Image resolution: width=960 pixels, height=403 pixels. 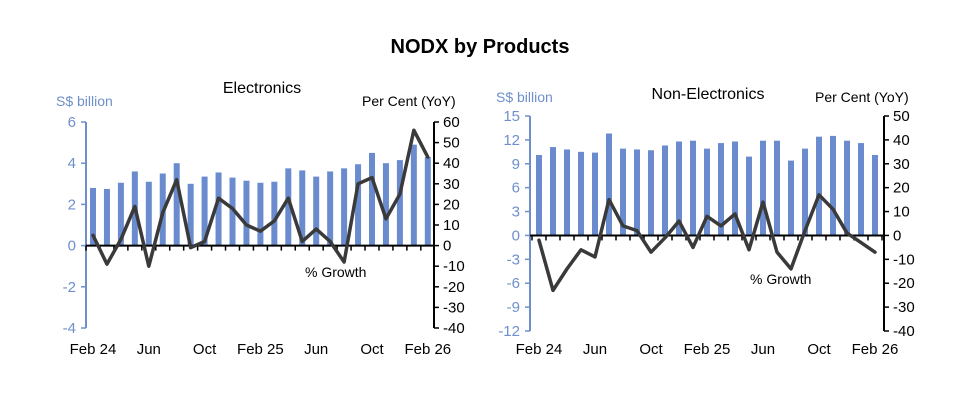 I want to click on main-title: NODX by Products, so click(x=480, y=47).